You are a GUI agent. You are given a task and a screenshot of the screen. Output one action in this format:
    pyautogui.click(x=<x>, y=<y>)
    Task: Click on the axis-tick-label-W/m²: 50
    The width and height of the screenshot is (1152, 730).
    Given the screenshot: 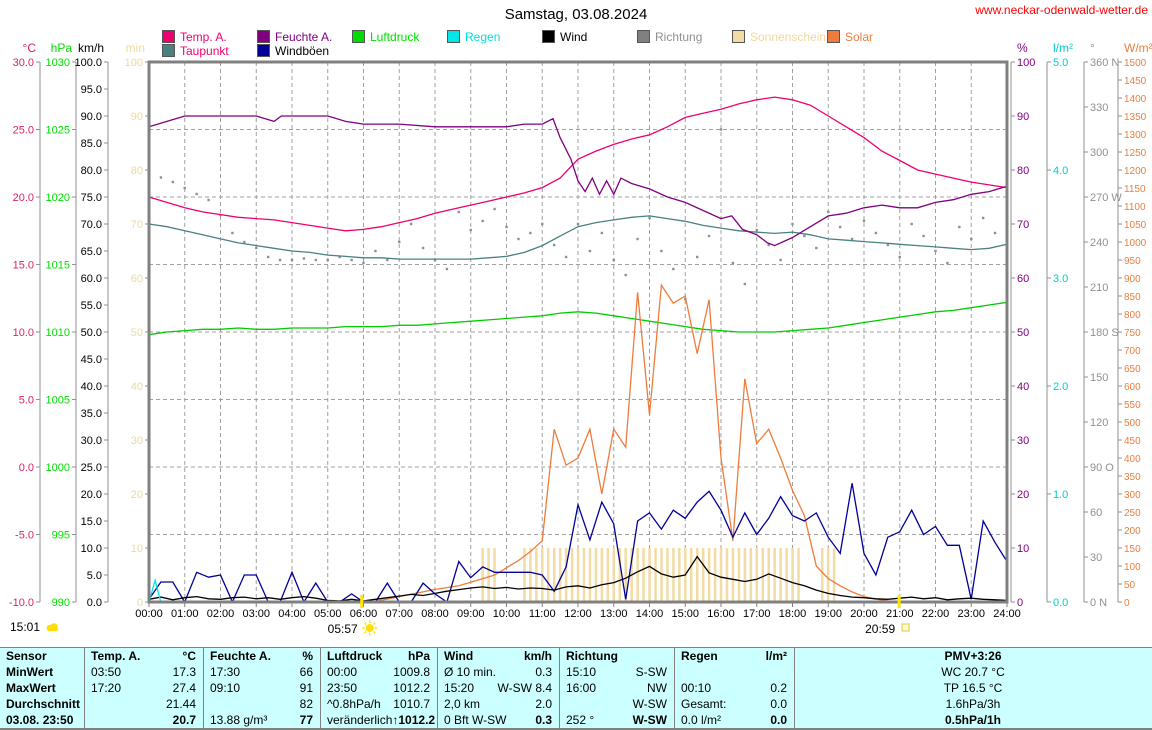 What is the action you would take?
    pyautogui.click(x=1130, y=585)
    